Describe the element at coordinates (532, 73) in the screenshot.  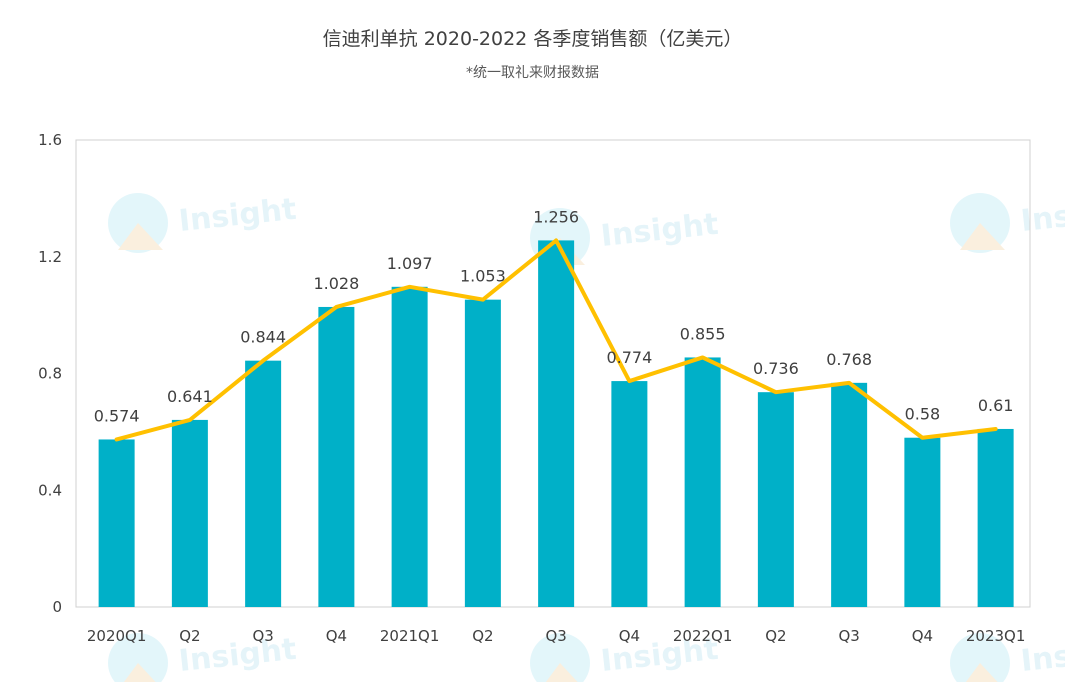
I see `chart-subtitle: *统一取礼来财报数据` at that location.